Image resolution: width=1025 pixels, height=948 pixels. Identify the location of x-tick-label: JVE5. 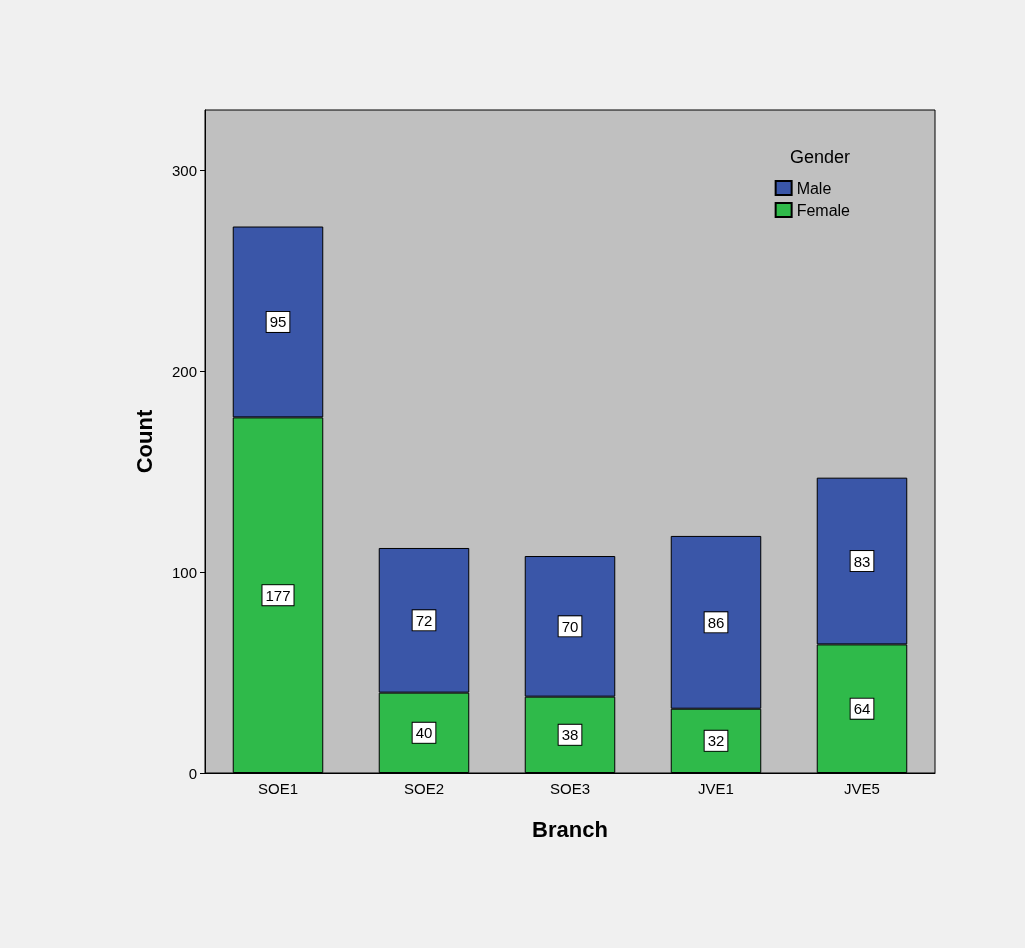
(862, 788).